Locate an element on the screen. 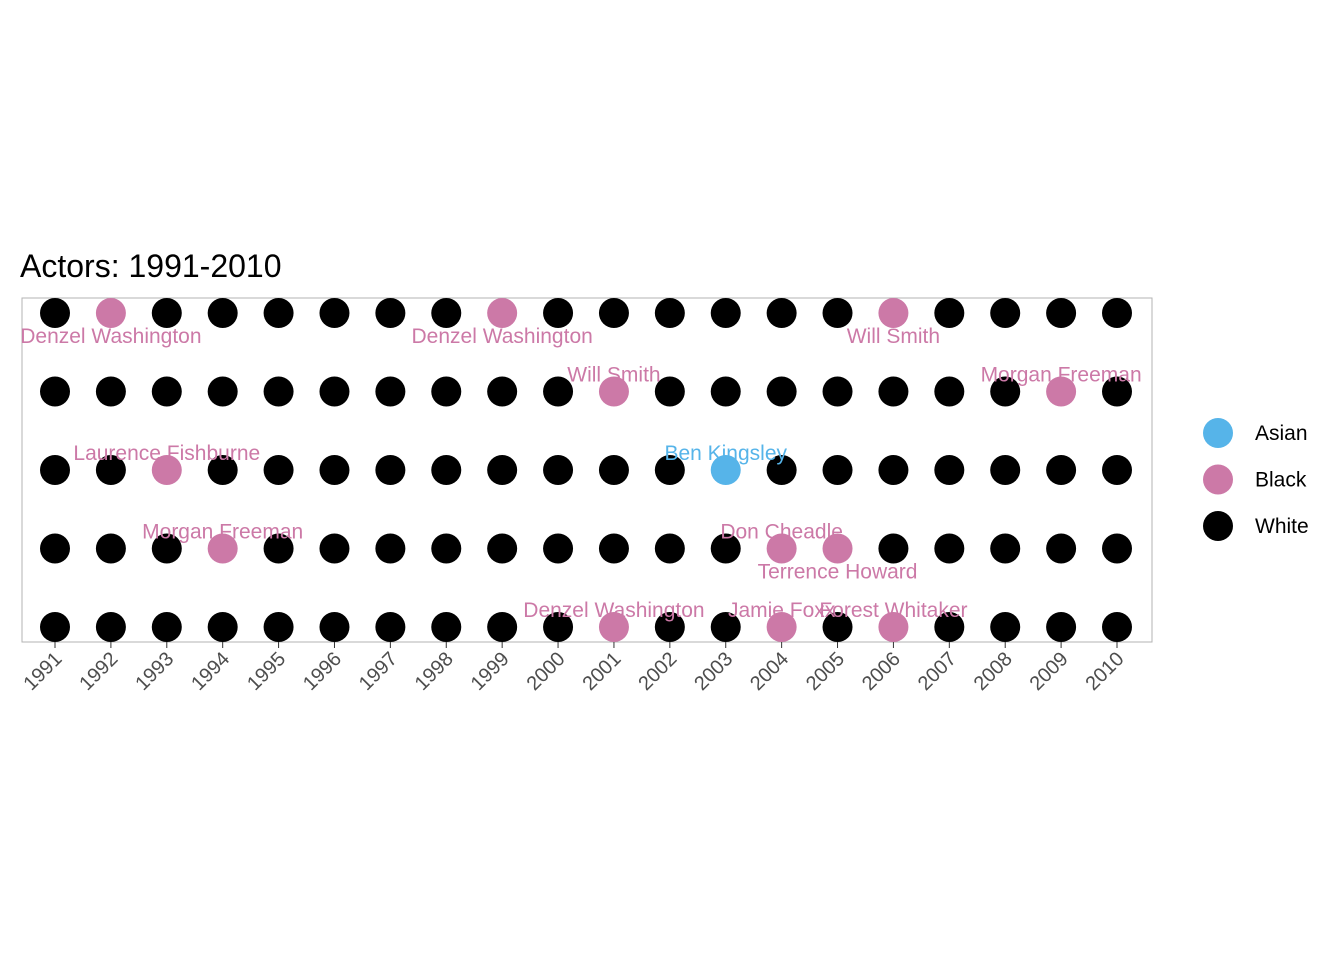  point-label-8: Don Cheadle is located at coordinates (781, 532).